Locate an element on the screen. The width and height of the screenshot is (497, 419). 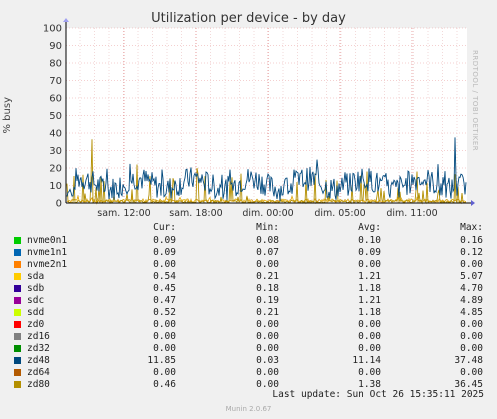
y-tick-label: 80 is located at coordinates (55, 64).